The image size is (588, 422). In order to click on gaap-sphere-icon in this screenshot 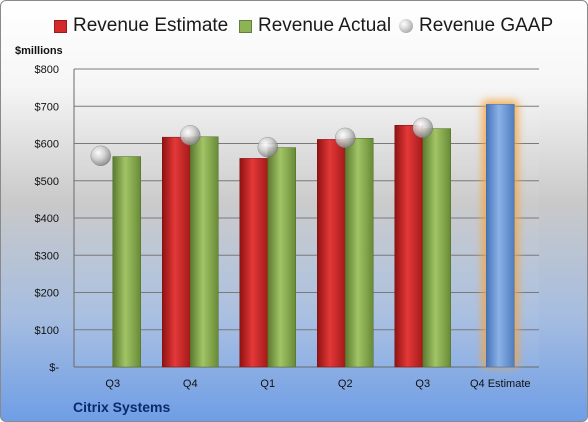, I will do `click(406, 26)`.